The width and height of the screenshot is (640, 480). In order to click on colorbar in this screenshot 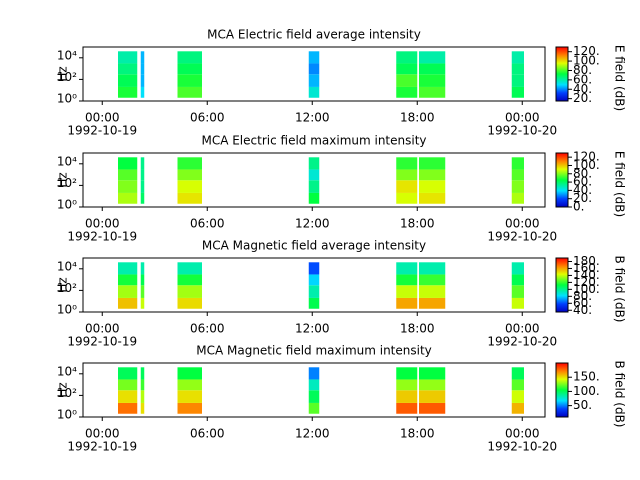, I will do `click(562, 180)`.